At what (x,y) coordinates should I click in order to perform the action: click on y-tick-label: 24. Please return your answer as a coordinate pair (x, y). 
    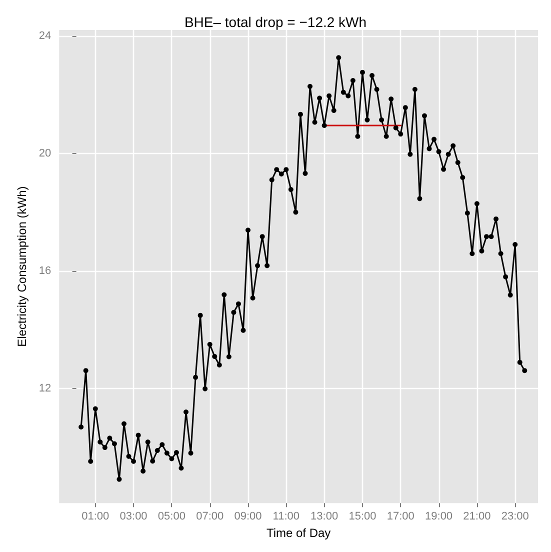
    Looking at the image, I should click on (45, 36).